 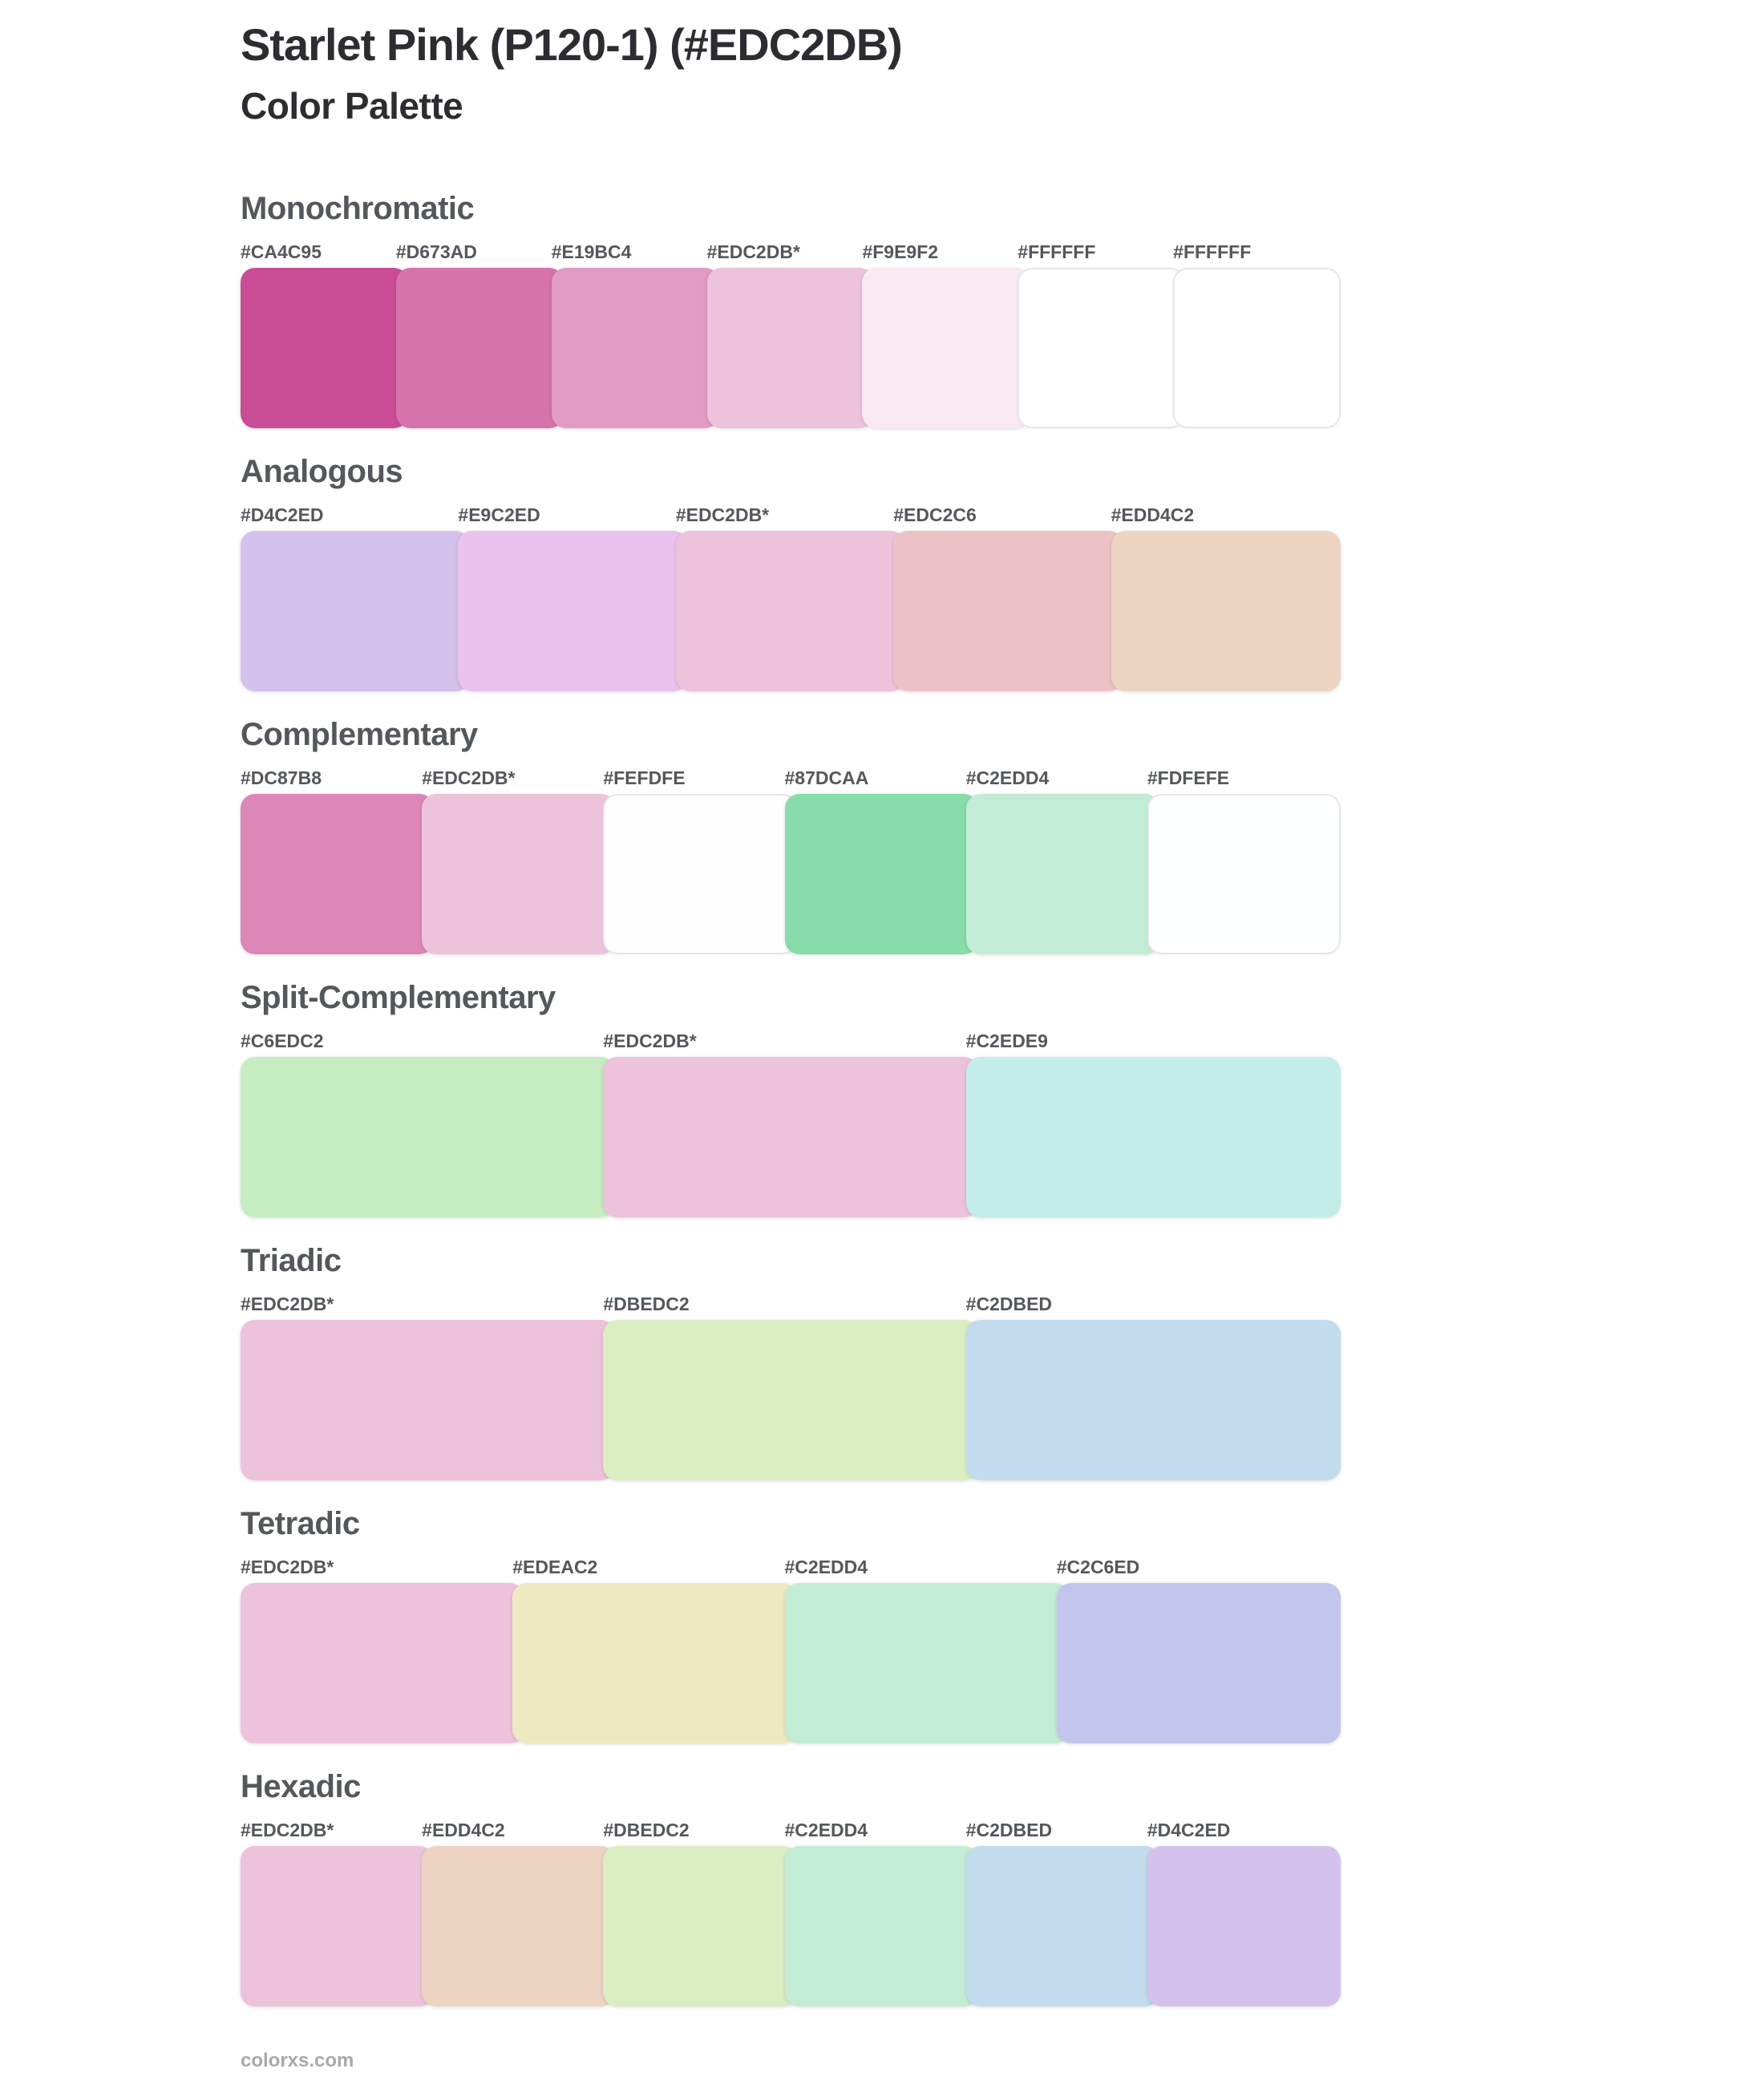 What do you see at coordinates (791, 516) in the screenshot?
I see `swatch-labels-row: #D4C2ED #E9C2ED #EDC2DB* #EDC2C6 #EDD4C2` at bounding box center [791, 516].